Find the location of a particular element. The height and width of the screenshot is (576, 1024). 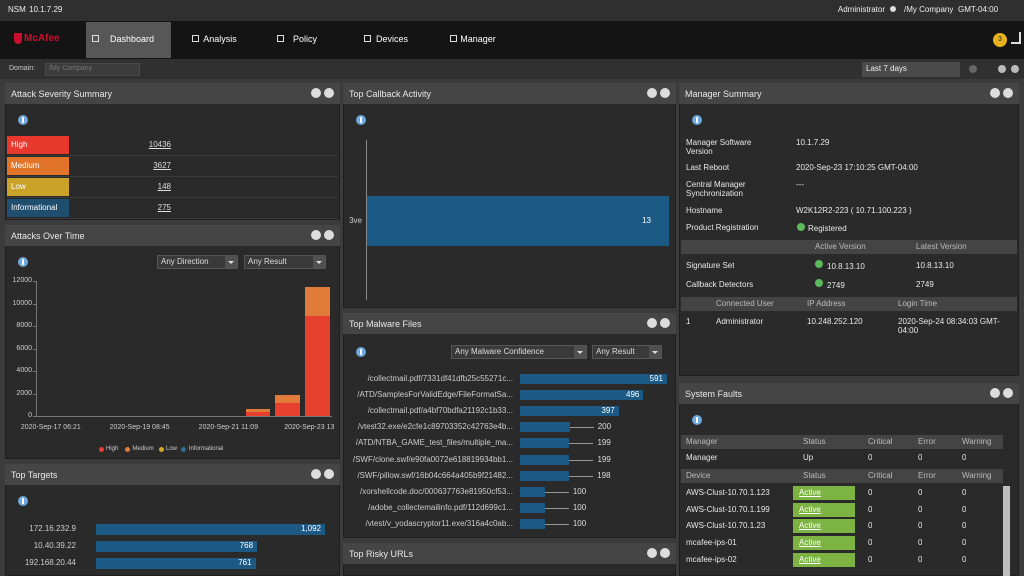

severity-swatch is located at coordinates (38, 145).